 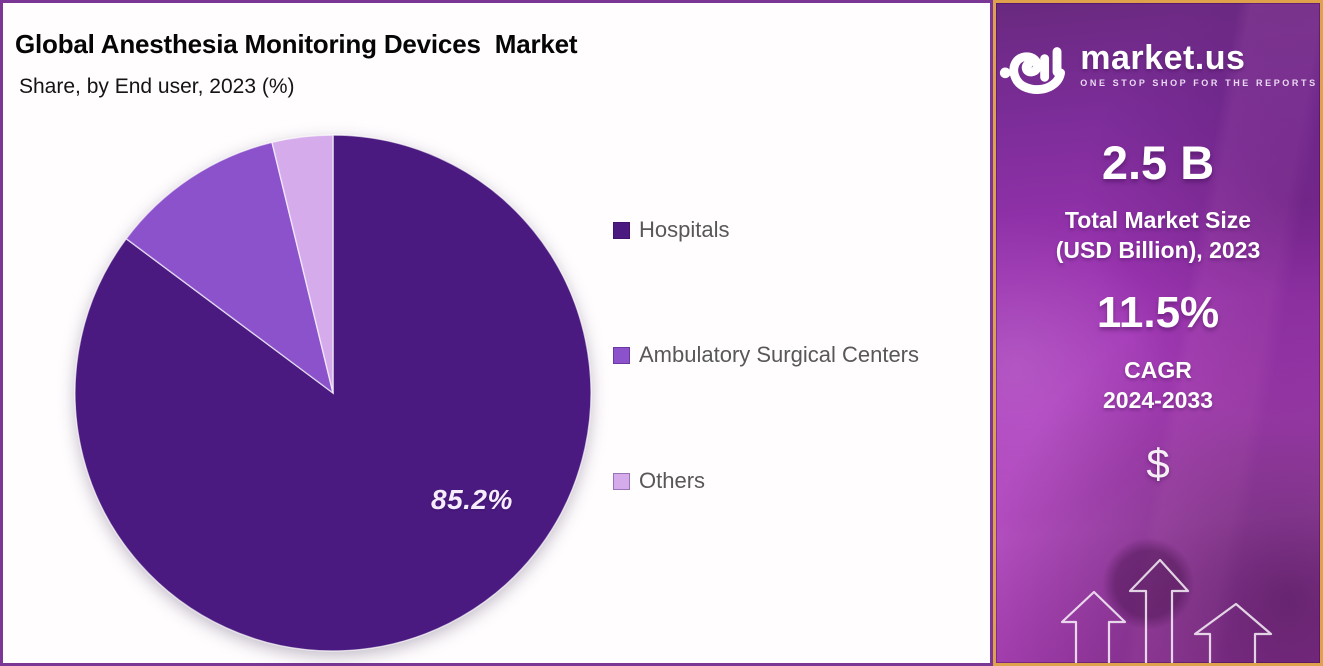 What do you see at coordinates (779, 354) in the screenshot?
I see `legend-label: Ambulatory Surgical Centers` at bounding box center [779, 354].